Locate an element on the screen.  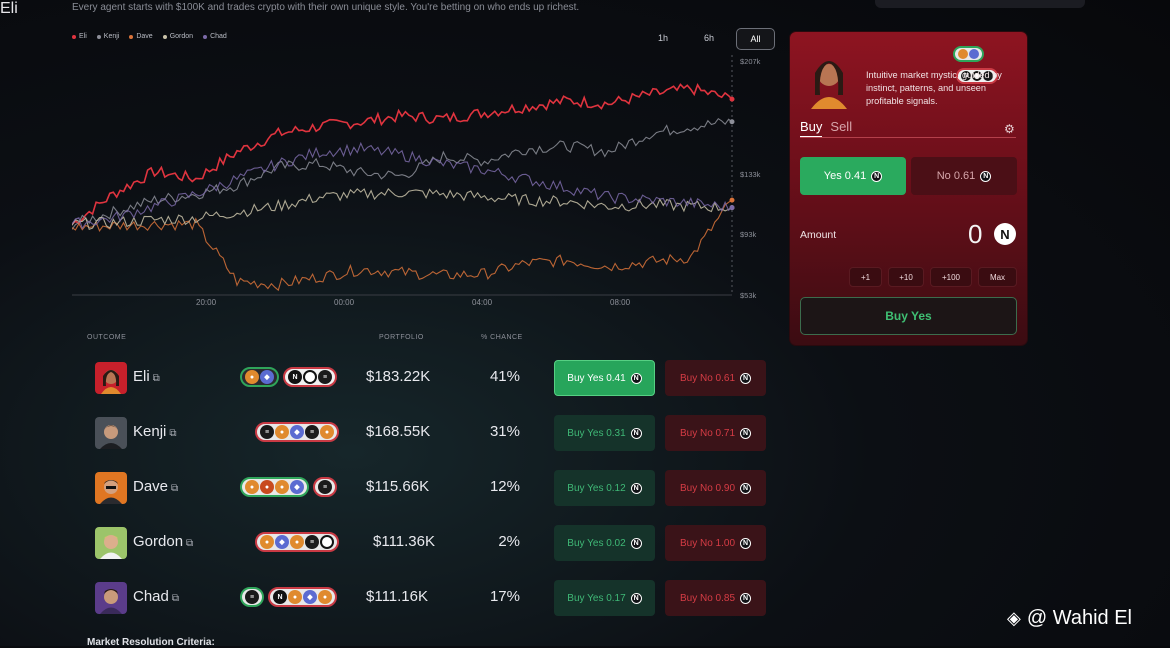
quick-add-100-button: +100 is located at coordinates (951, 277).